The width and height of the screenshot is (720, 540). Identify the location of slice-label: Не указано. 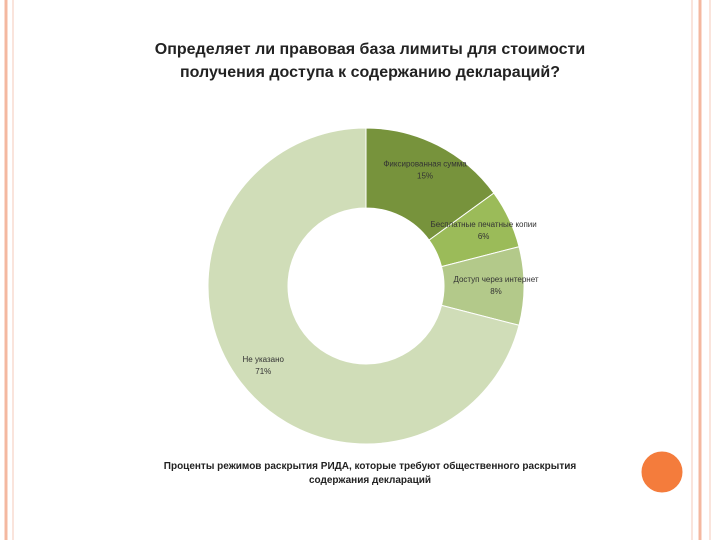
(264, 359).